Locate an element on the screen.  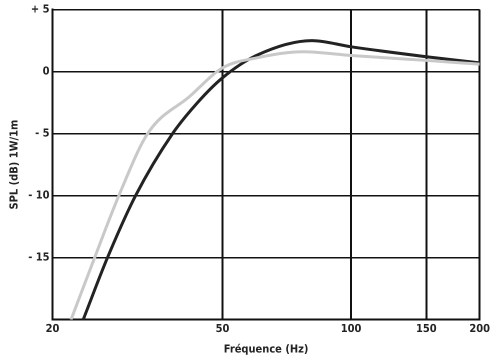
x-tick-label: 200 is located at coordinates (479, 329).